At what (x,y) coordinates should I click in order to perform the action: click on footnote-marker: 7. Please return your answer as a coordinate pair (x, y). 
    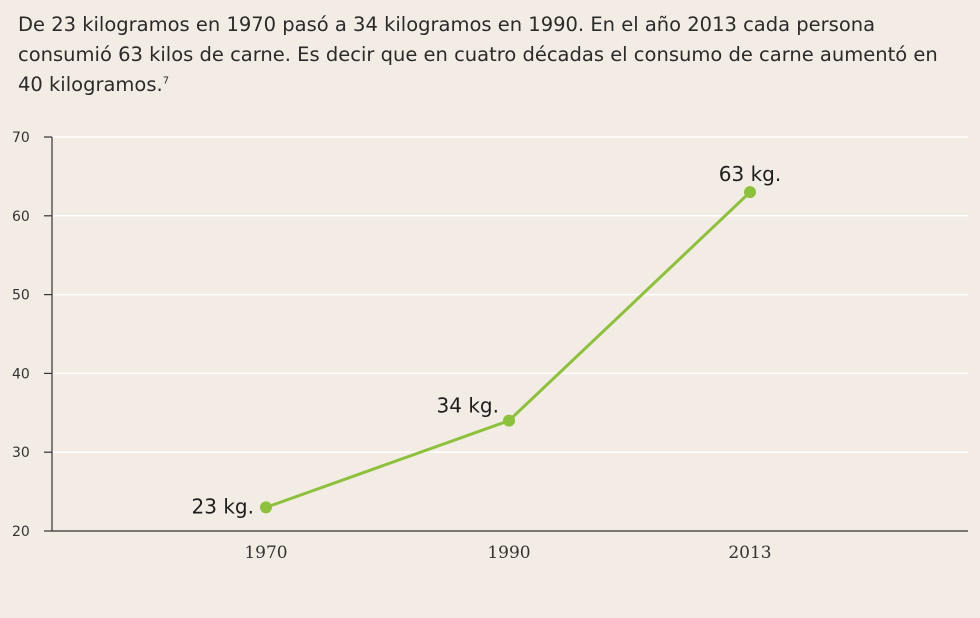
    Looking at the image, I should click on (166, 81).